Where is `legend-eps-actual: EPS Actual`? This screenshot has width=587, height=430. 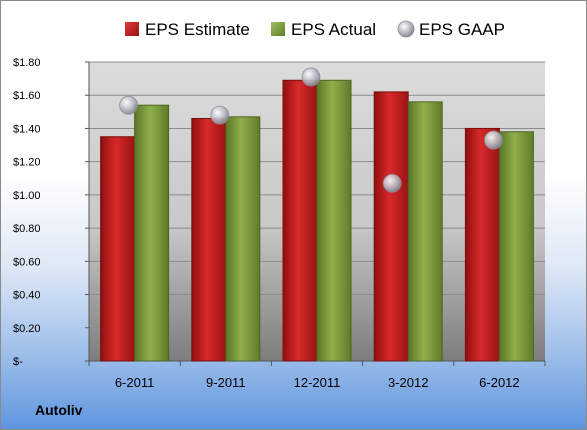
legend-eps-actual: EPS Actual is located at coordinates (323, 29).